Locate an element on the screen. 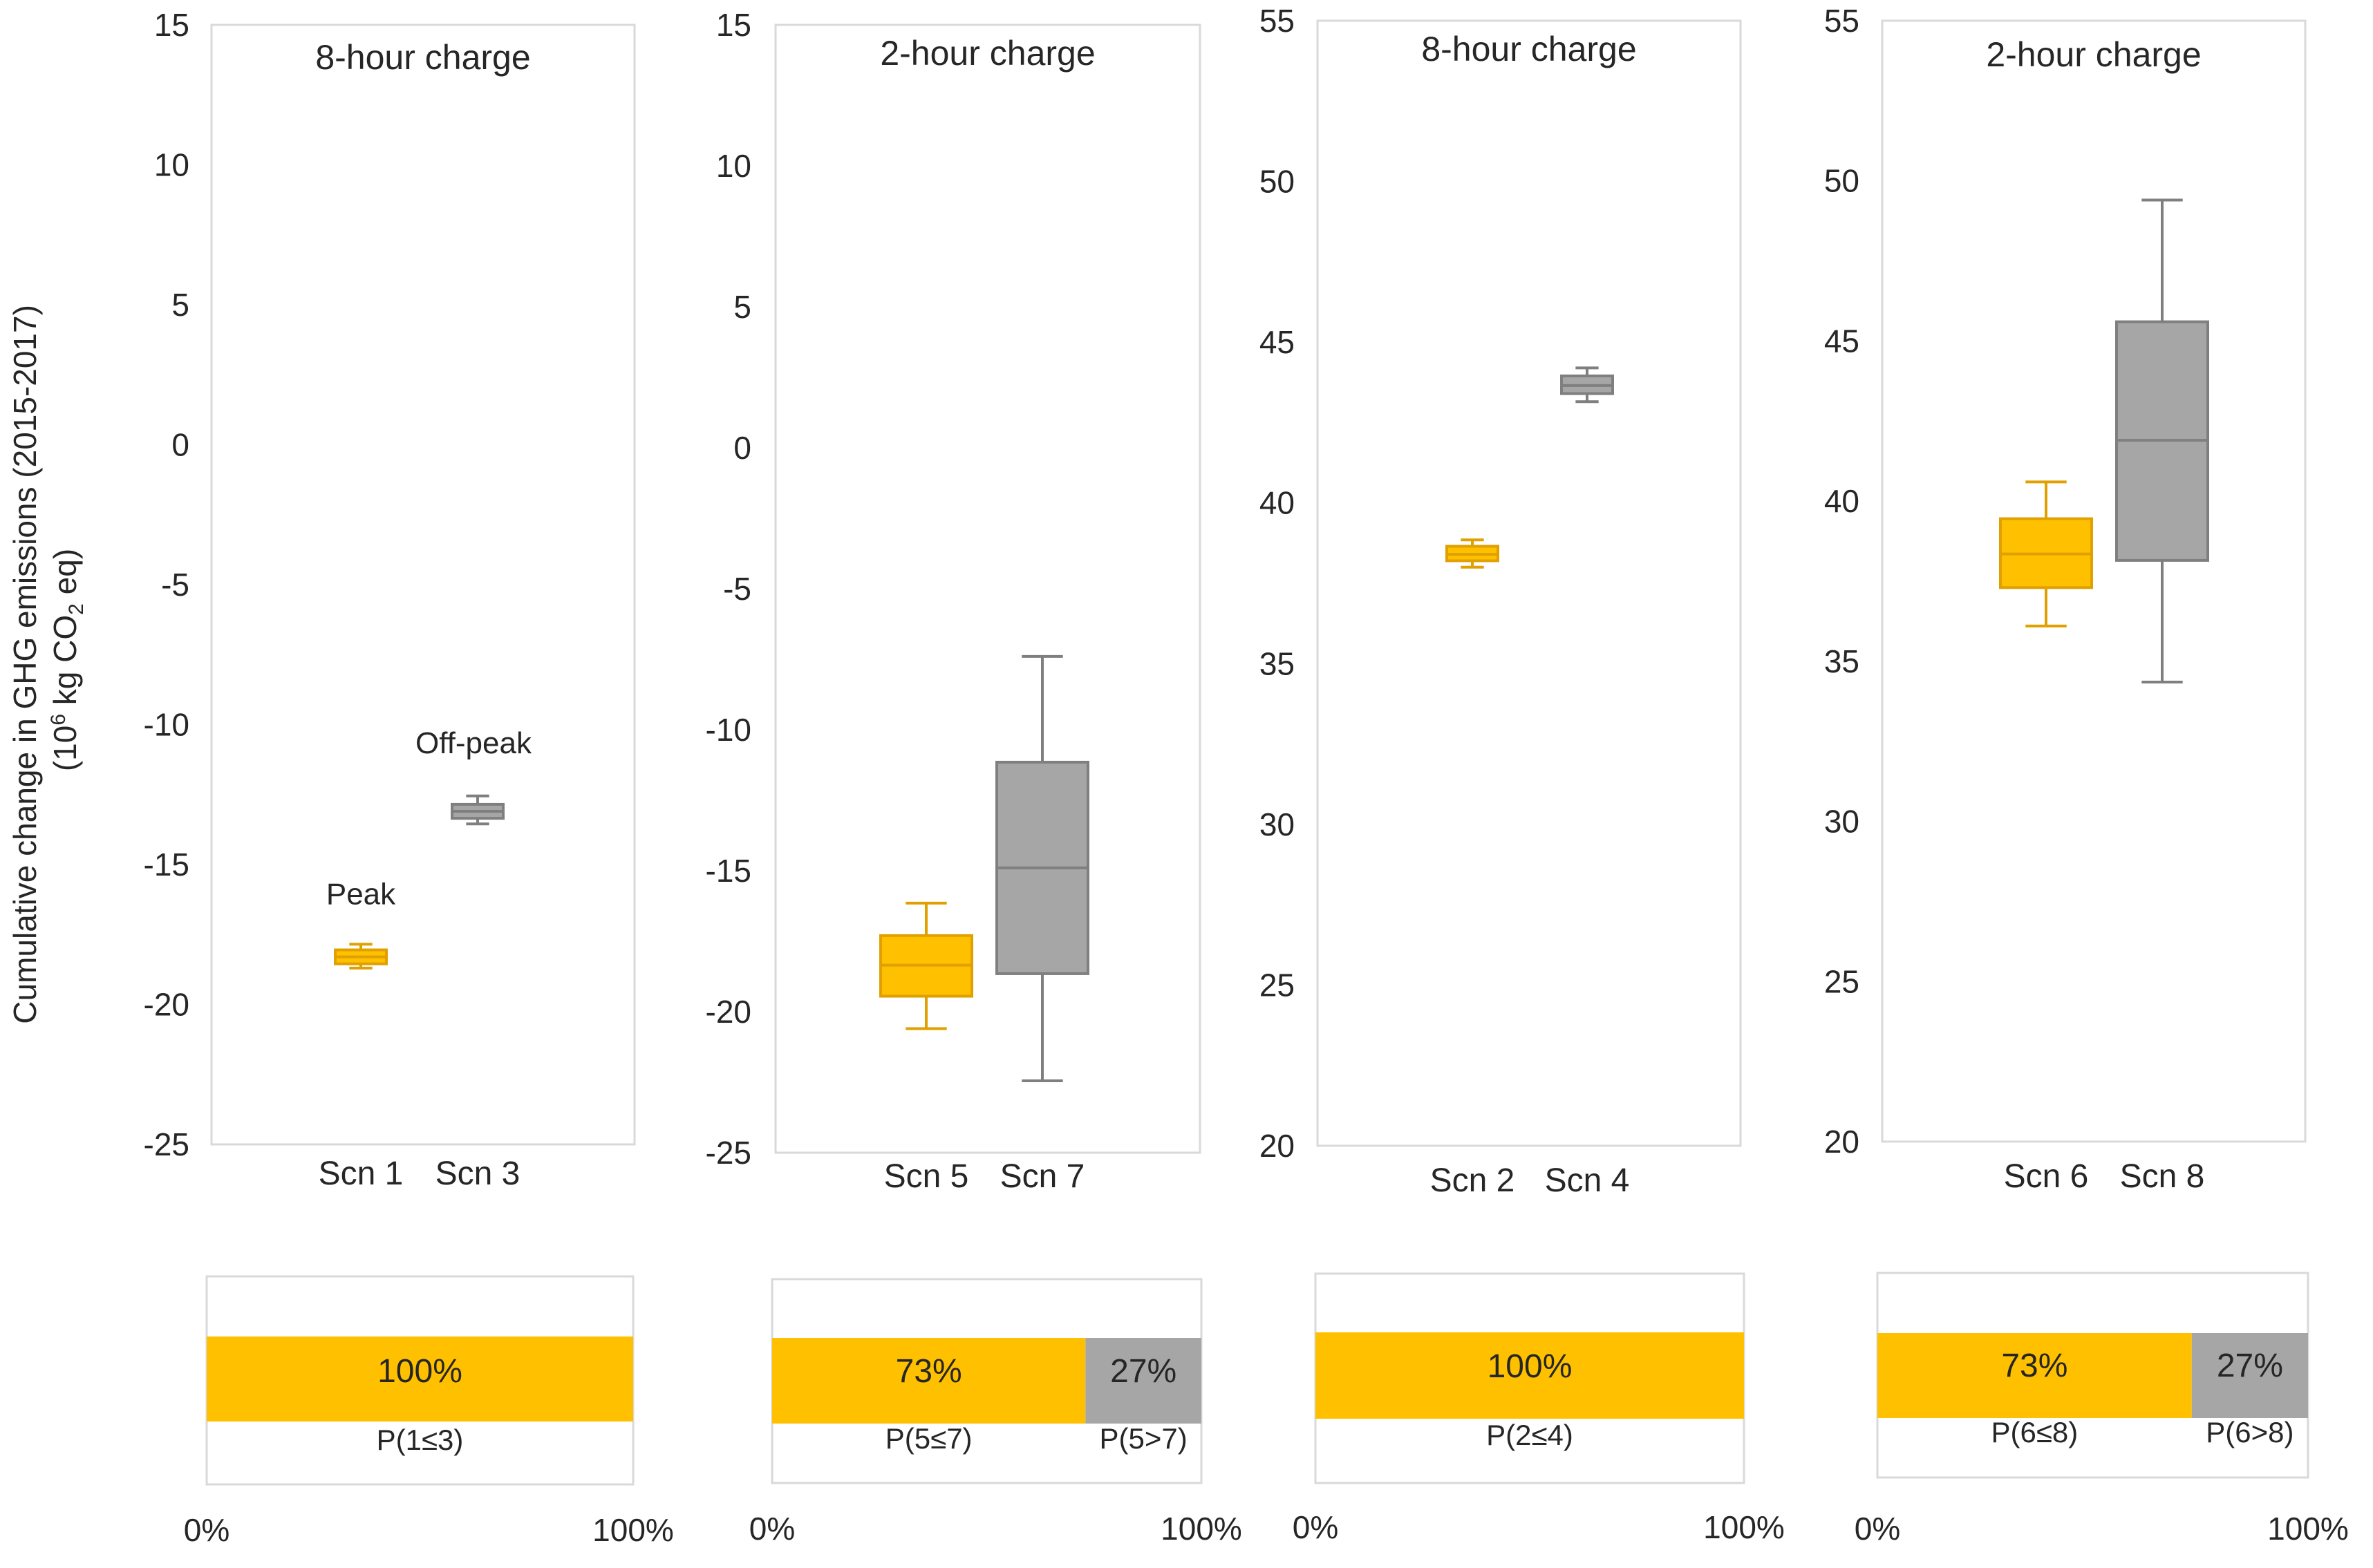  probability-condition-label: P(5≤7) is located at coordinates (929, 1438).